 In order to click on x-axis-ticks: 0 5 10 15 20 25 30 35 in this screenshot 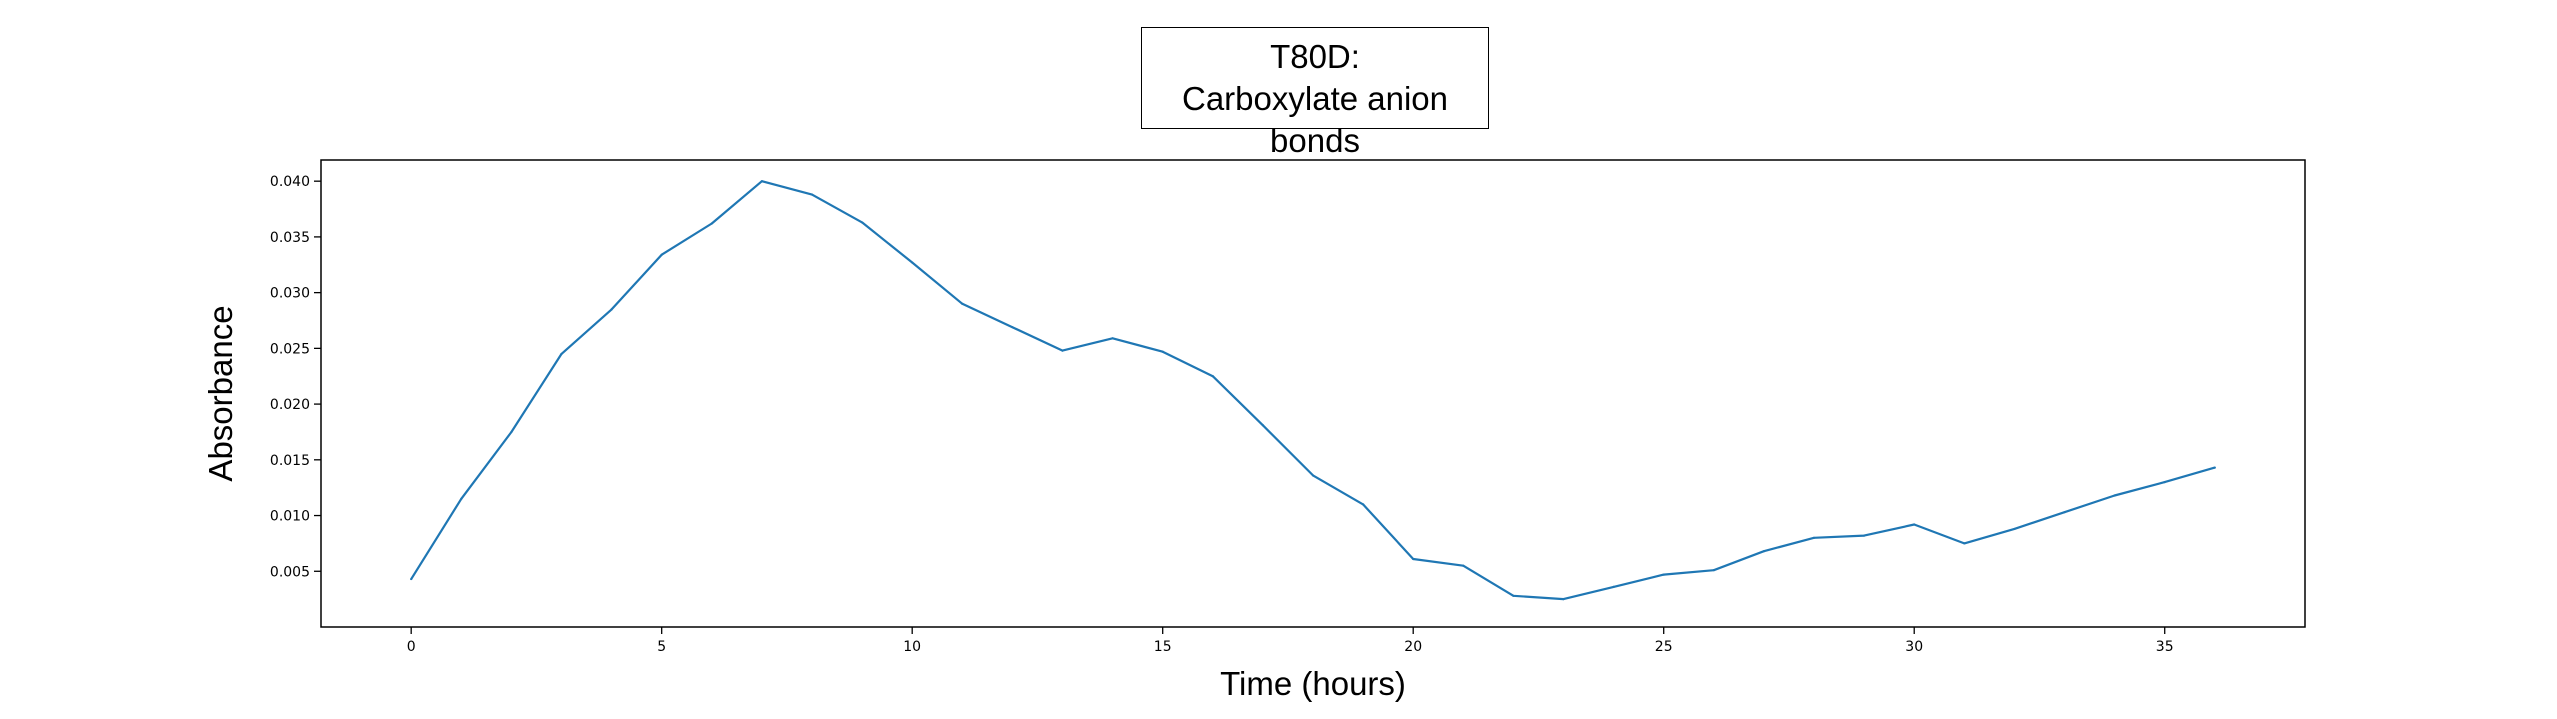, I will do `click(1290, 641)`.